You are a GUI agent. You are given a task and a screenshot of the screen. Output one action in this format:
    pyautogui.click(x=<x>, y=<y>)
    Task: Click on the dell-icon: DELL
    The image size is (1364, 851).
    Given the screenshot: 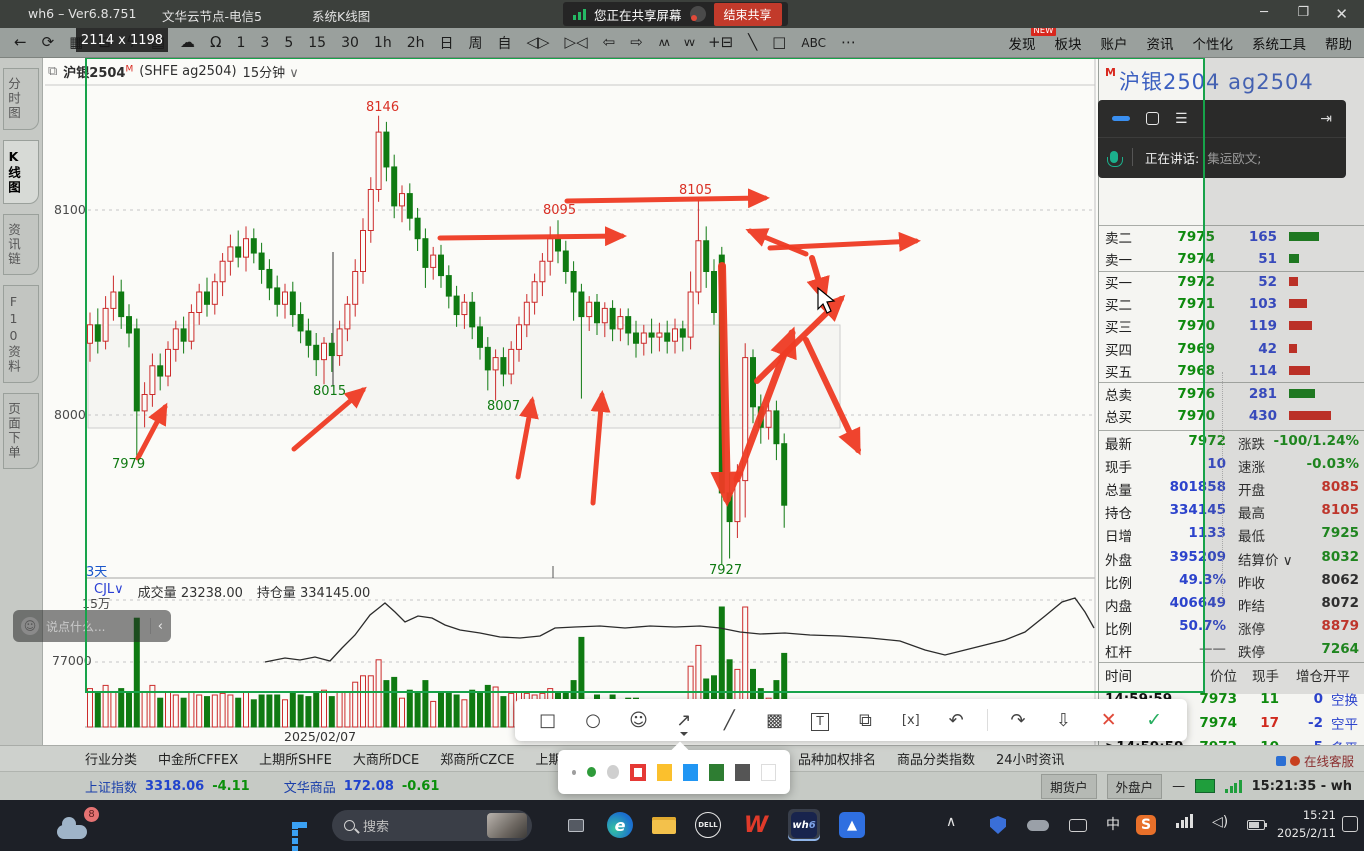 What is the action you would take?
    pyautogui.click(x=708, y=825)
    